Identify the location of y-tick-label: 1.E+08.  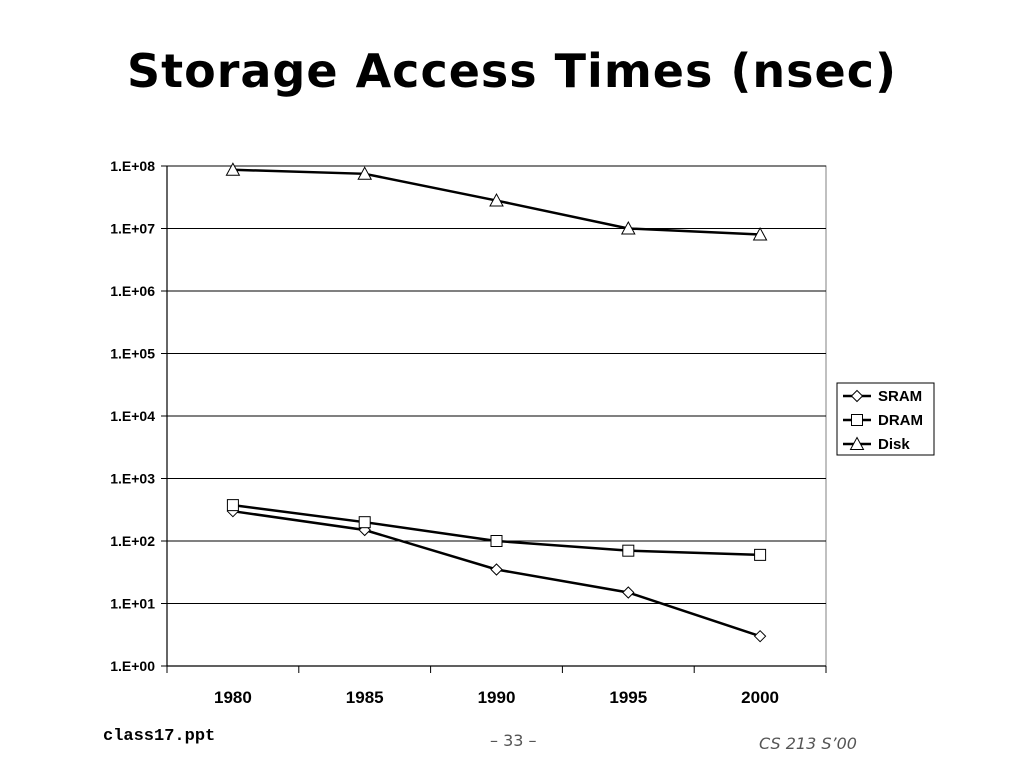
(132, 166).